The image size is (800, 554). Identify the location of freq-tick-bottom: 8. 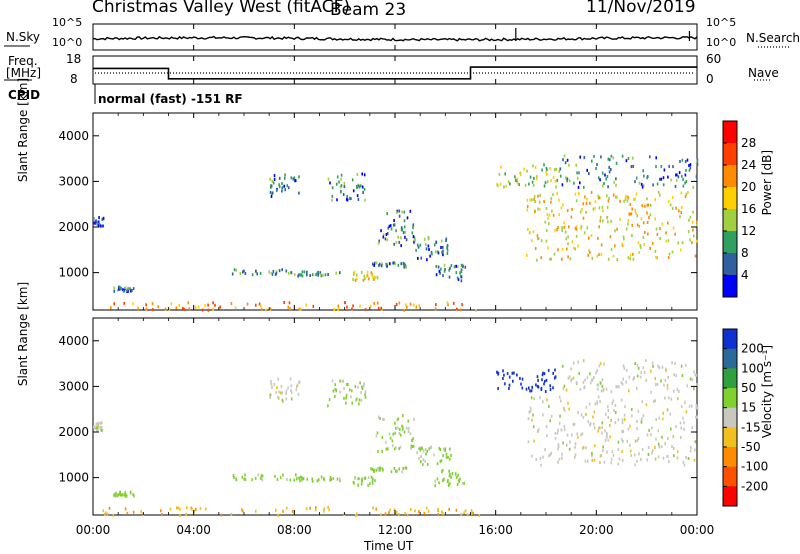
(74, 79).